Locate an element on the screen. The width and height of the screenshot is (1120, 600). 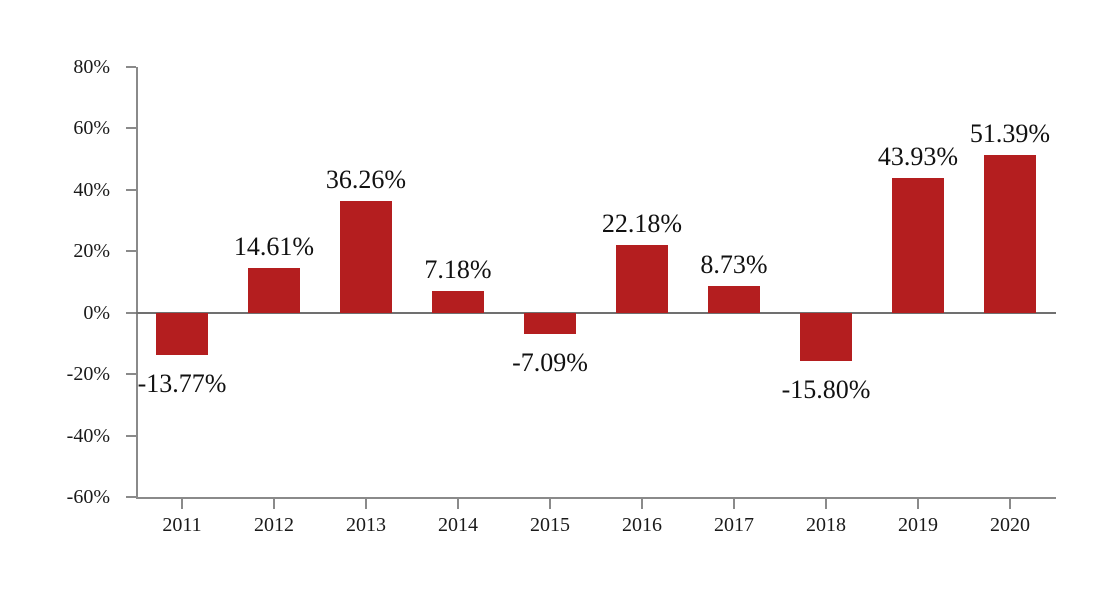
bar-2011 is located at coordinates (182, 333).